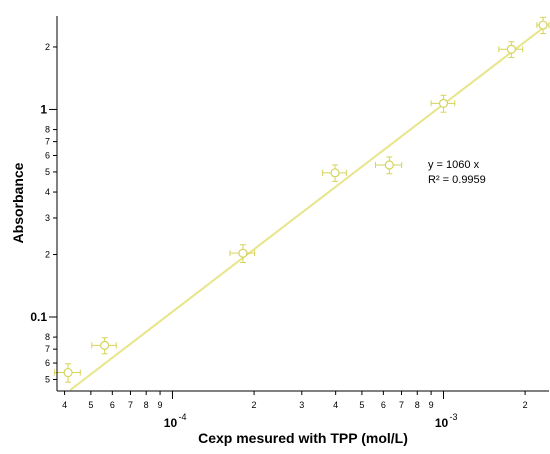 This screenshot has height=454, width=550. I want to click on x-tick-label: 3, so click(301, 405).